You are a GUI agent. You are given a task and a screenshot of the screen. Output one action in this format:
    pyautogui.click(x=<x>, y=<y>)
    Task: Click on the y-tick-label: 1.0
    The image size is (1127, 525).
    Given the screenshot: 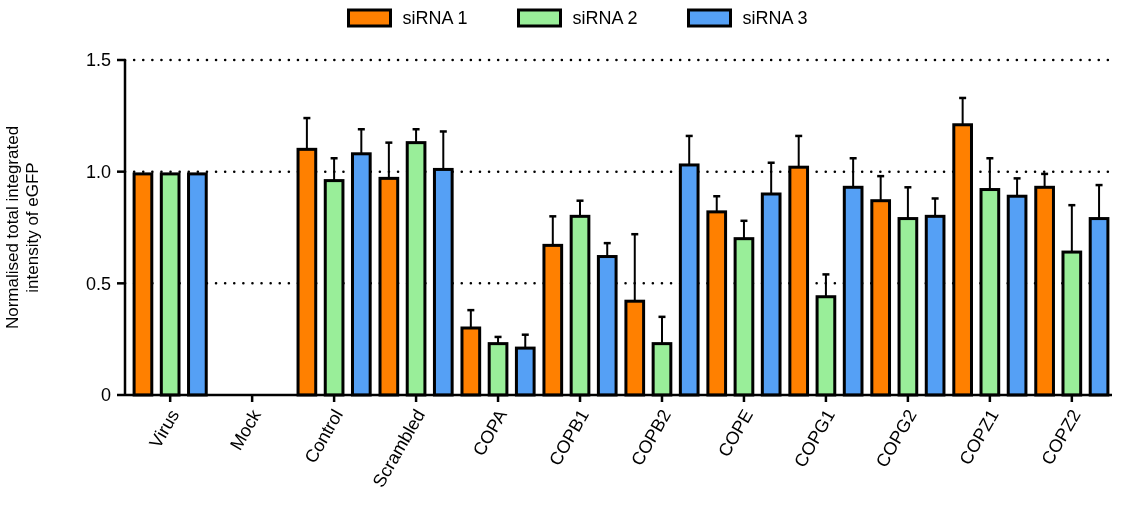 What is the action you would take?
    pyautogui.click(x=98, y=171)
    